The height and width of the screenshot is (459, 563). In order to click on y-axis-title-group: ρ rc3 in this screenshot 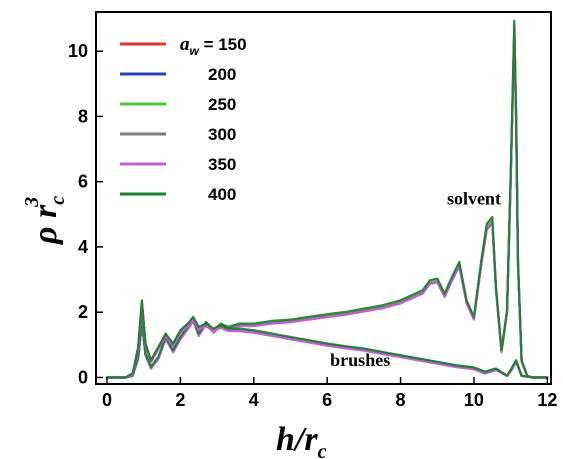, I will do `click(45, 220)`.